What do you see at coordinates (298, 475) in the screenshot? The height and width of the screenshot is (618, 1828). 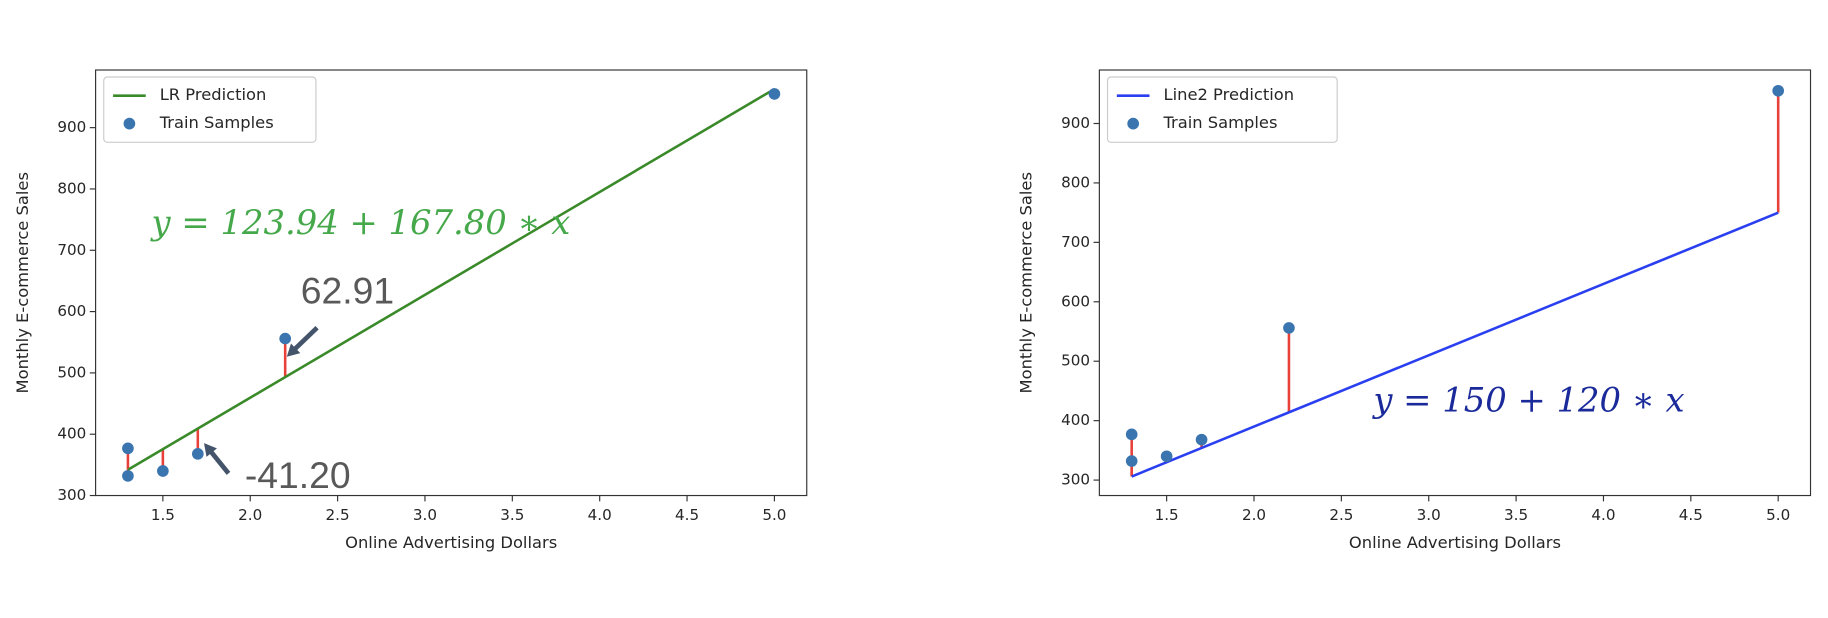 I see `annotation: -41.20` at bounding box center [298, 475].